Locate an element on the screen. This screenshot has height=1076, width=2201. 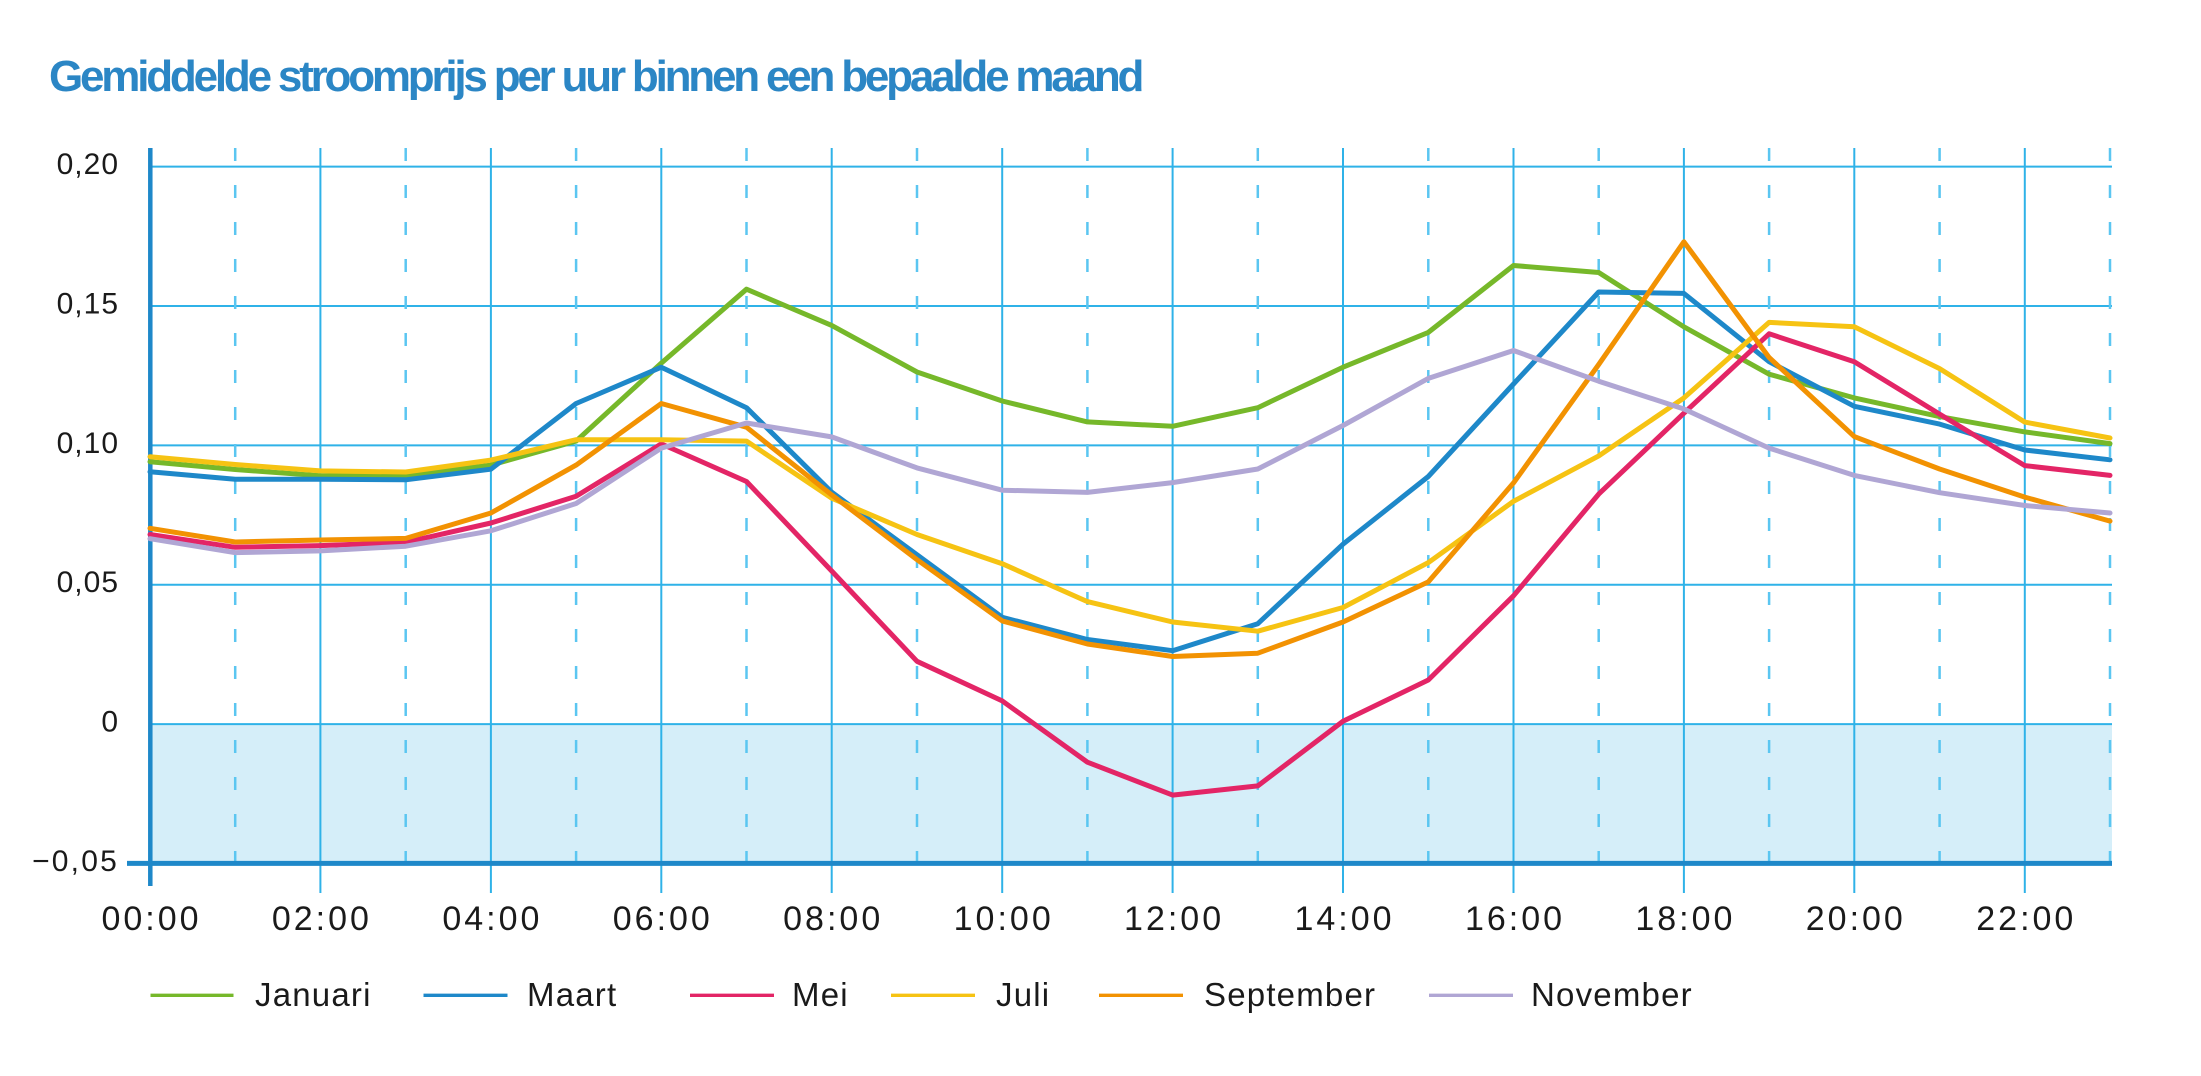
svg-text: 0,05 is located at coordinates (88, 582).